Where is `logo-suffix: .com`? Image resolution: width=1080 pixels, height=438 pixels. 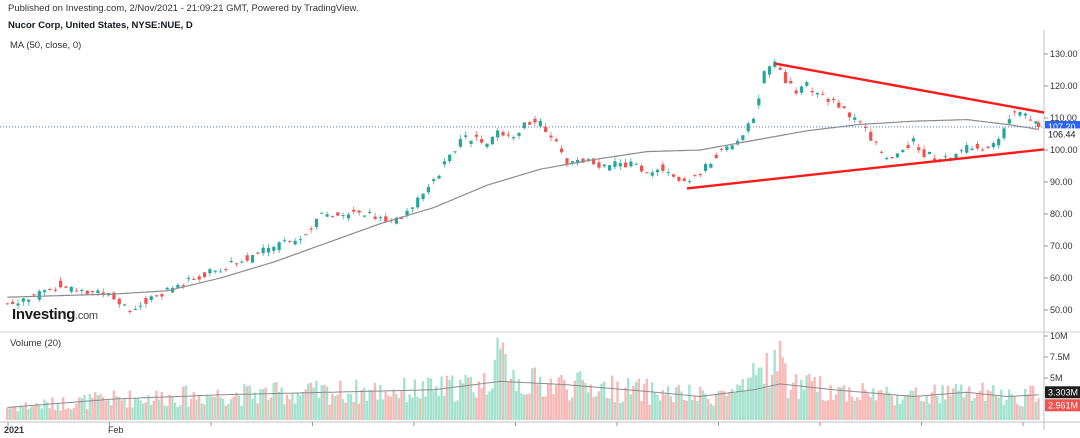 logo-suffix: .com is located at coordinates (86, 316).